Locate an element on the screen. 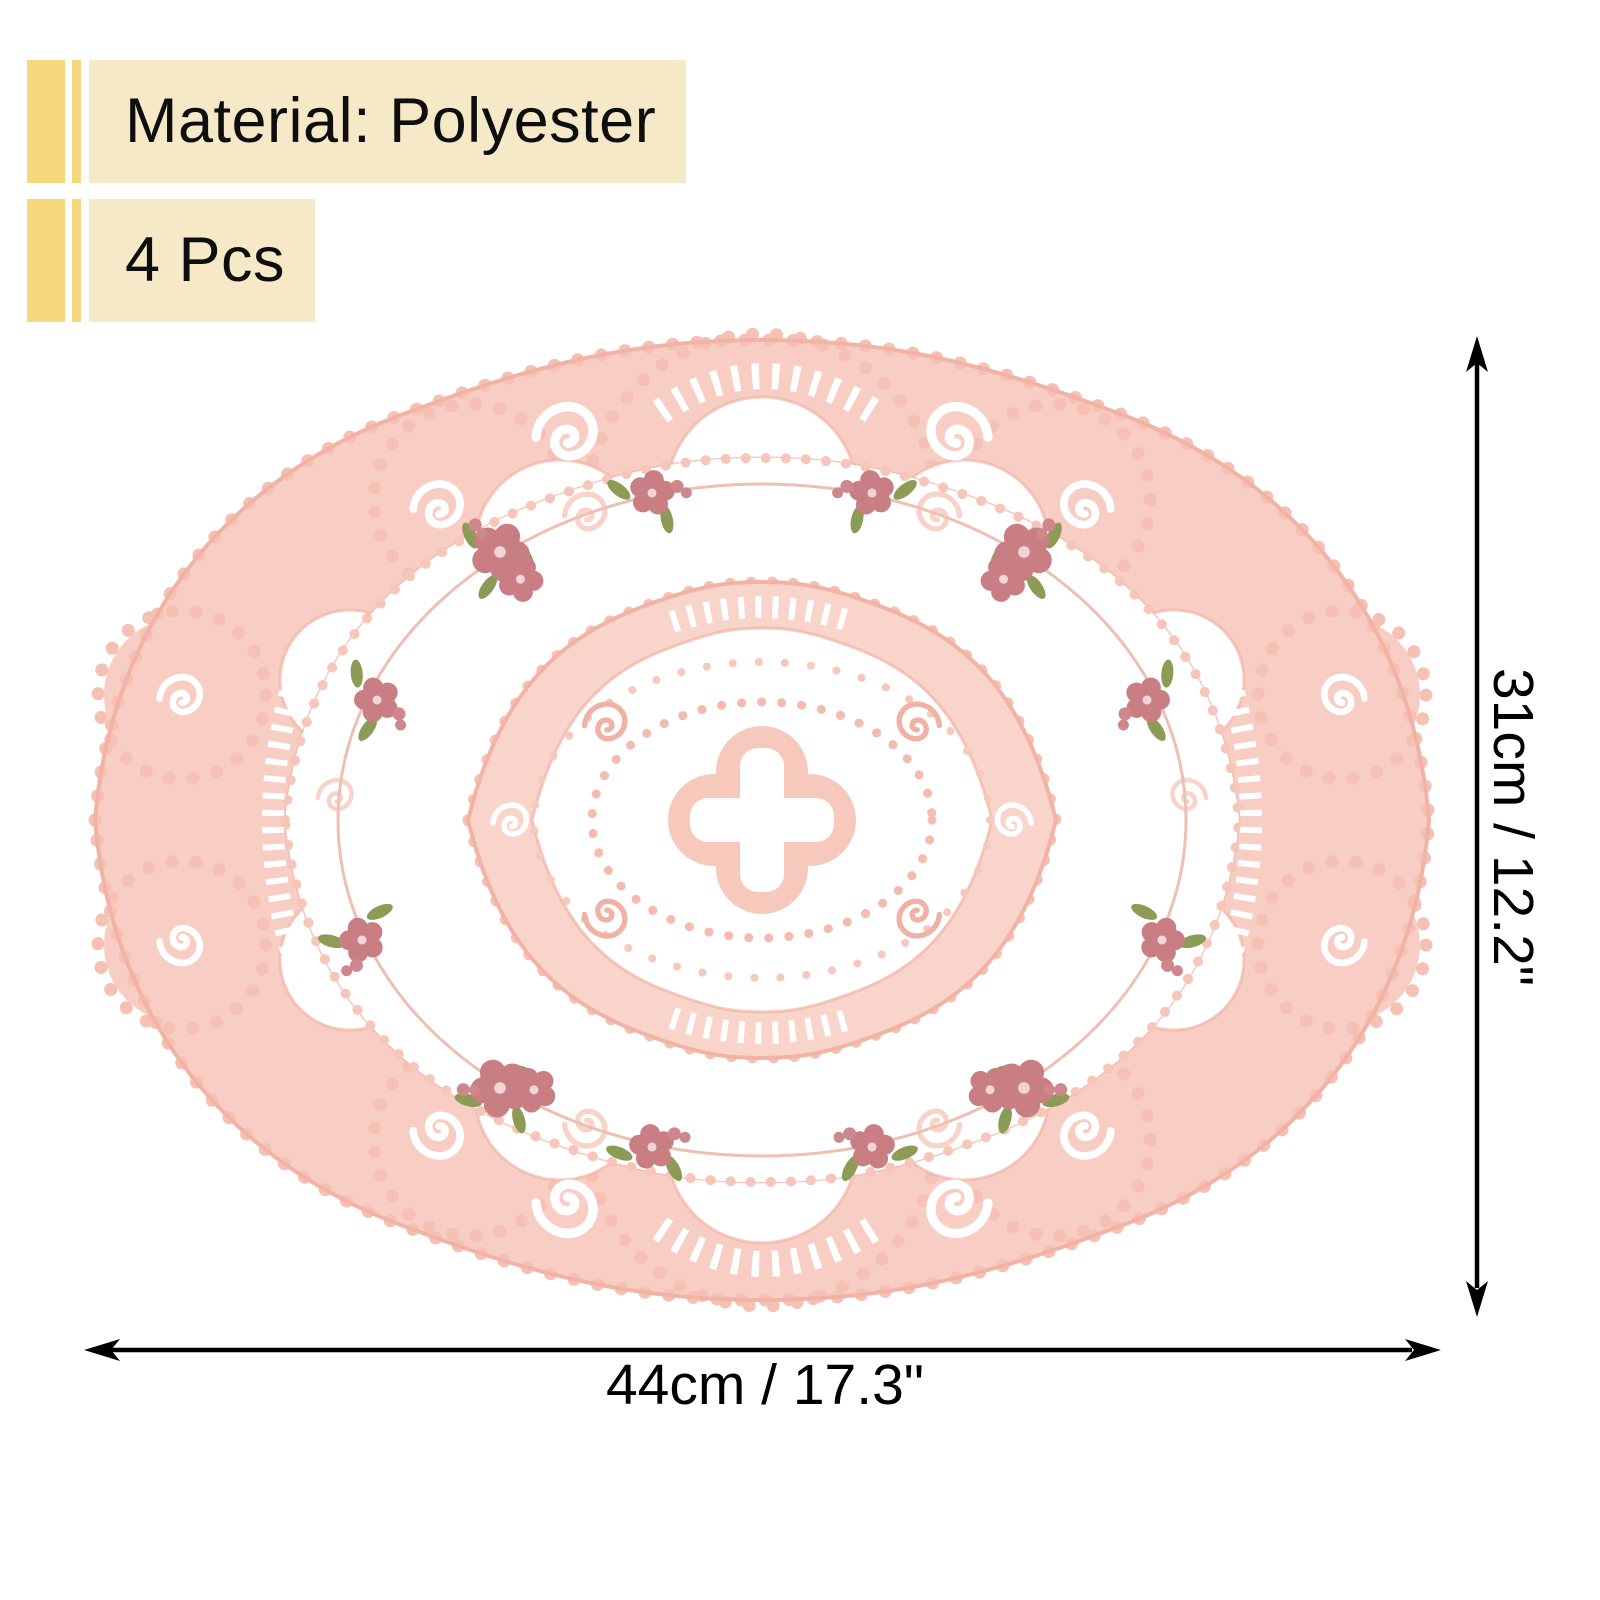  arrow-right-head-icon is located at coordinates (1423, 1350).